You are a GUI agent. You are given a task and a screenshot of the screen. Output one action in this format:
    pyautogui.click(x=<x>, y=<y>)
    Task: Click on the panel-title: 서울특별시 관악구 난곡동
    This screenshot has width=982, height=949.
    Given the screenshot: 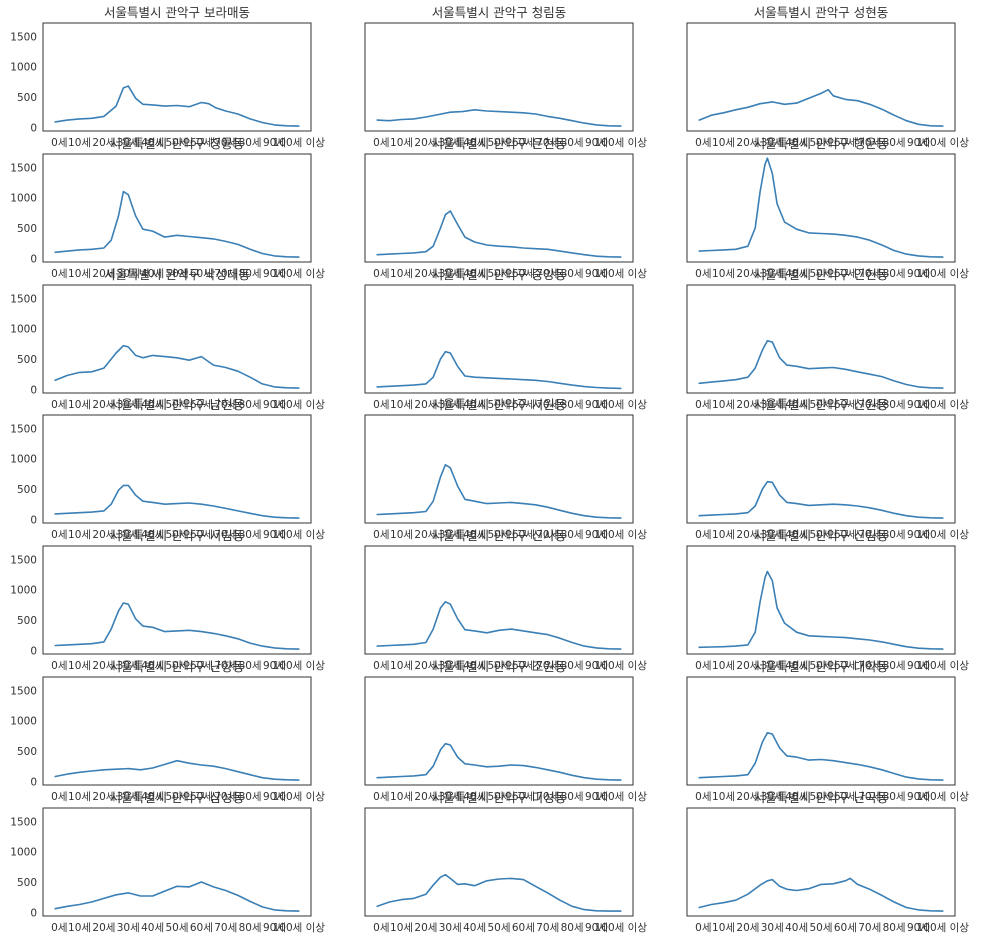 What is the action you would take?
    pyautogui.click(x=821, y=797)
    